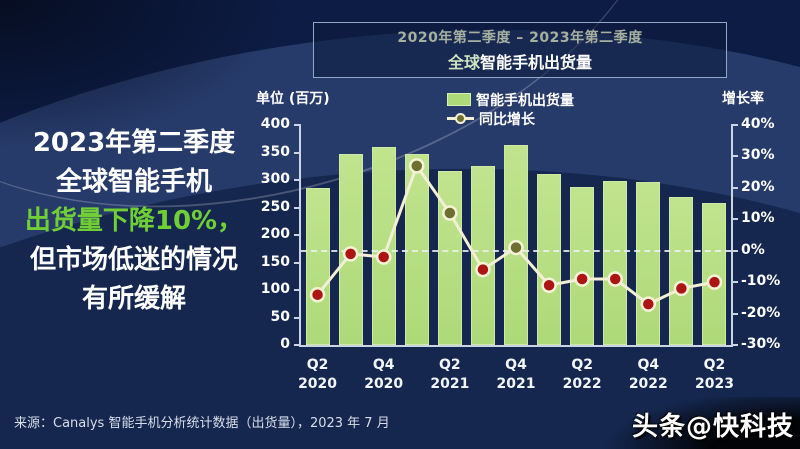  Describe the element at coordinates (549, 285) in the screenshot. I see `growth-marker-q1-2022` at that location.